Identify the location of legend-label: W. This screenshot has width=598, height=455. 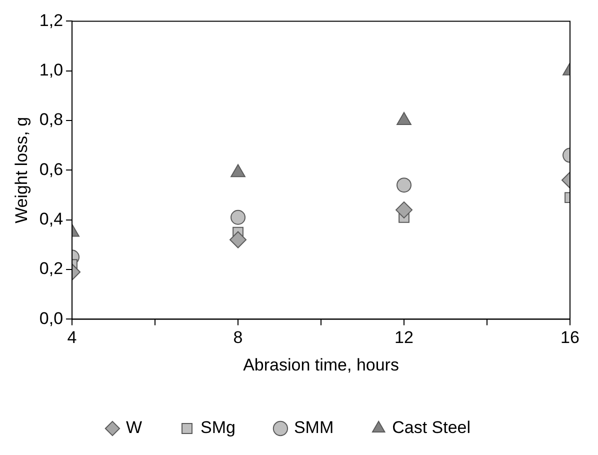
(134, 428).